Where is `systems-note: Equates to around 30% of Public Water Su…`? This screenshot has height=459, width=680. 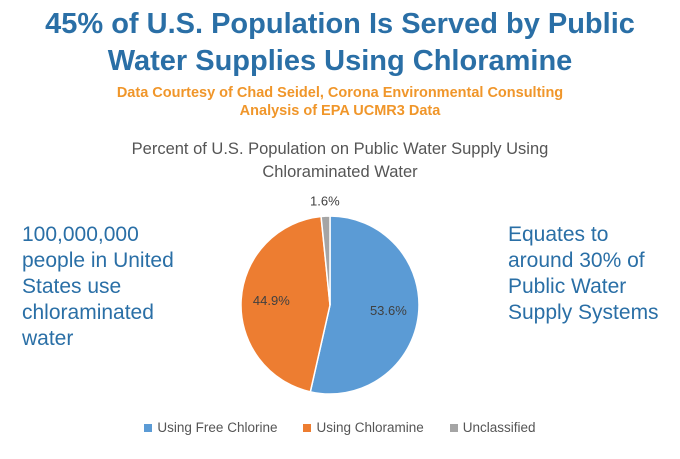
systems-note: Equates to around 30% of Public Water Su… is located at coordinates (590, 274).